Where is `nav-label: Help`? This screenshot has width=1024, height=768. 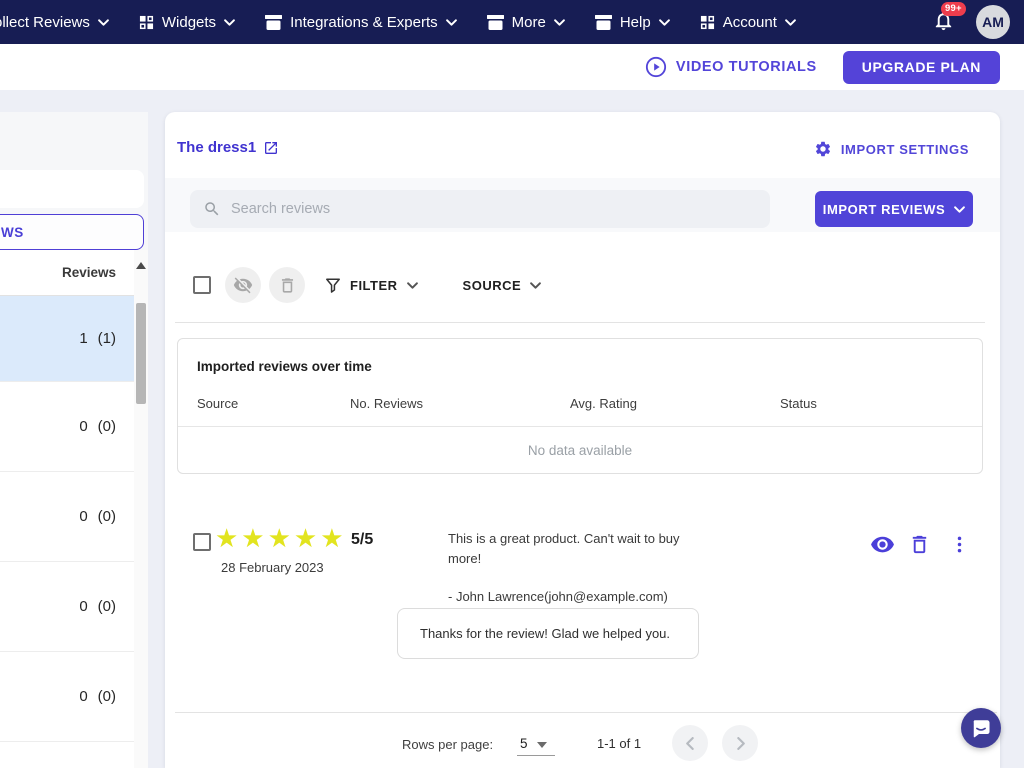 nav-label: Help is located at coordinates (635, 22).